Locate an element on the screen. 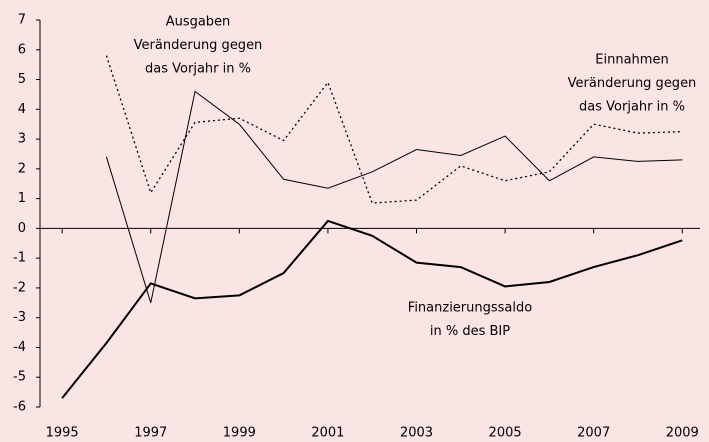 The width and height of the screenshot is (709, 442). x-tick-label: 1995 is located at coordinates (62, 433).